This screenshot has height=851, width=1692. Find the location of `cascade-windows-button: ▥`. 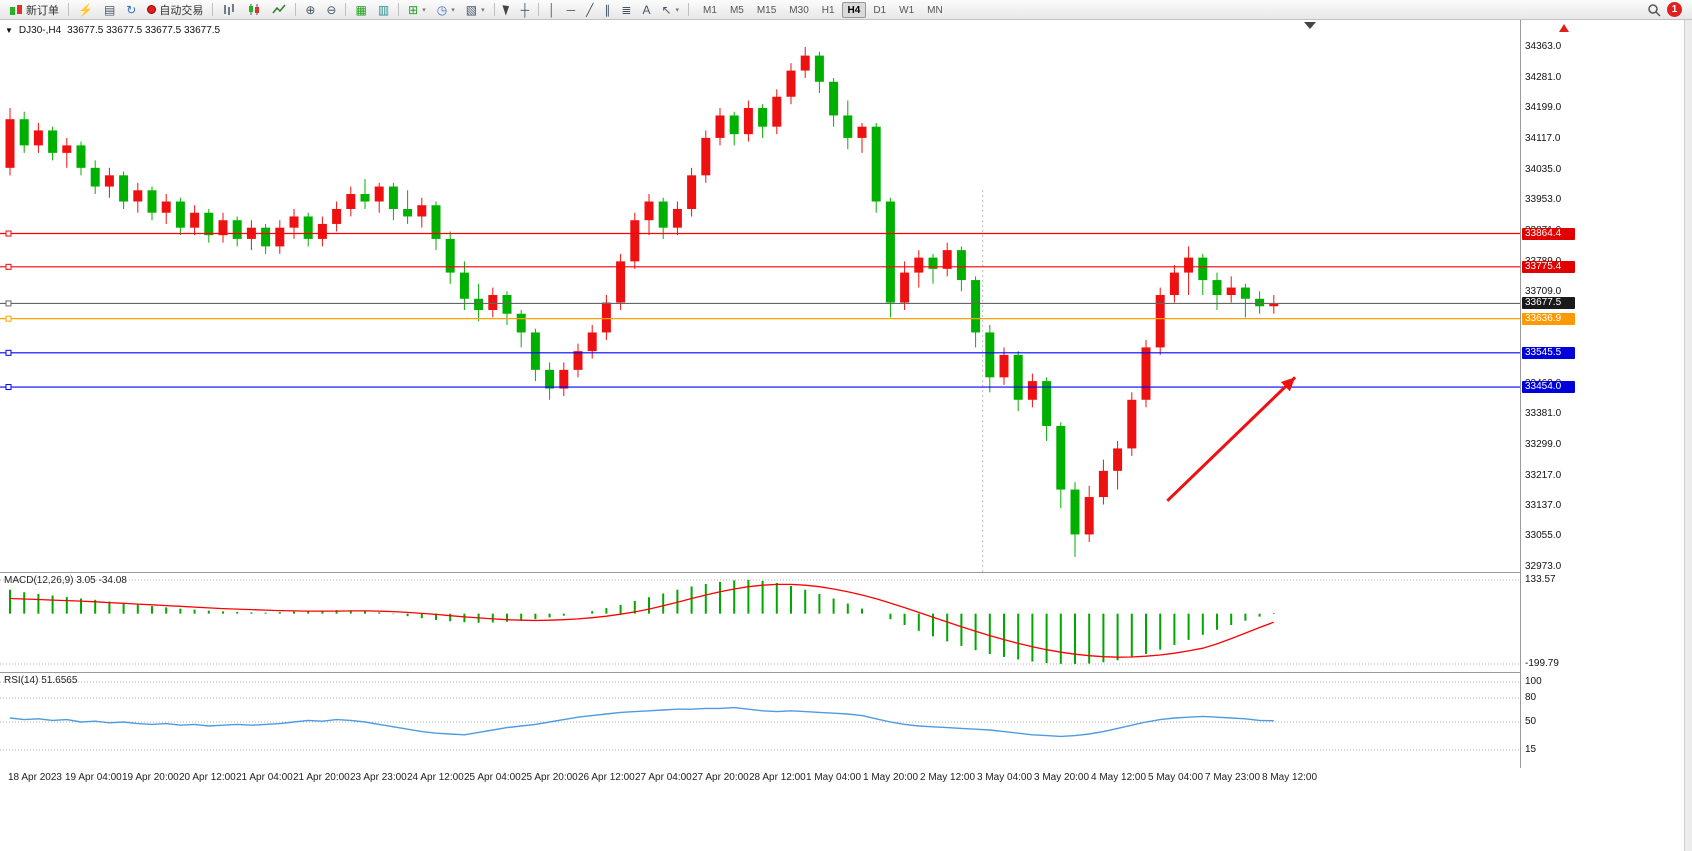

cascade-windows-button: ▥ is located at coordinates (383, 9).